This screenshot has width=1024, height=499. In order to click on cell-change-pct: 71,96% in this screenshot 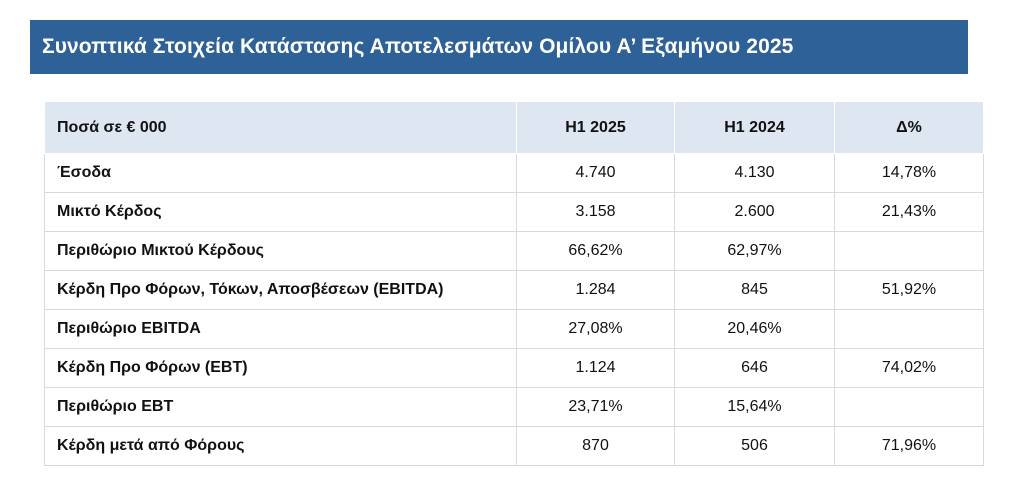, I will do `click(909, 446)`.